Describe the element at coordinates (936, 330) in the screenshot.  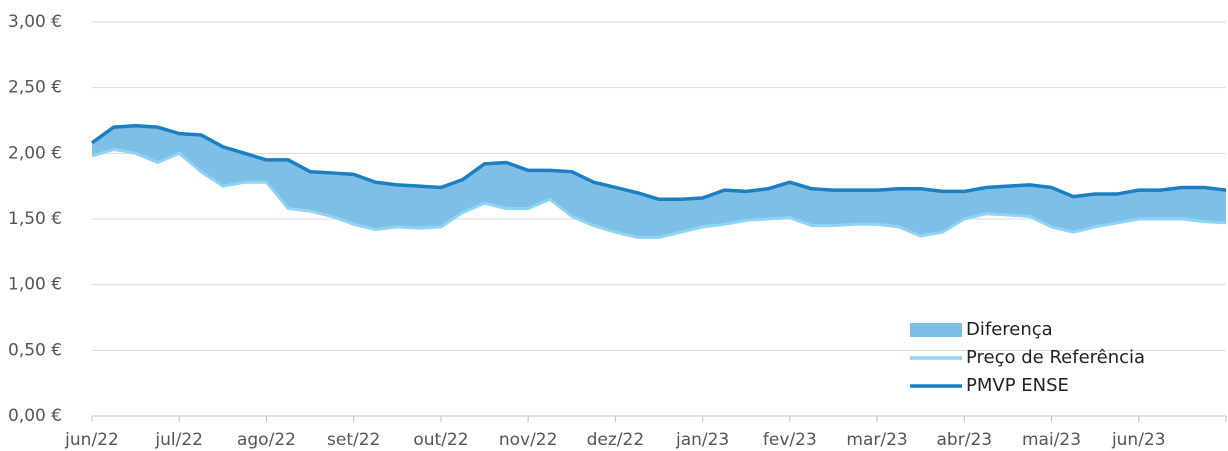
I see `legend-swatch` at that location.